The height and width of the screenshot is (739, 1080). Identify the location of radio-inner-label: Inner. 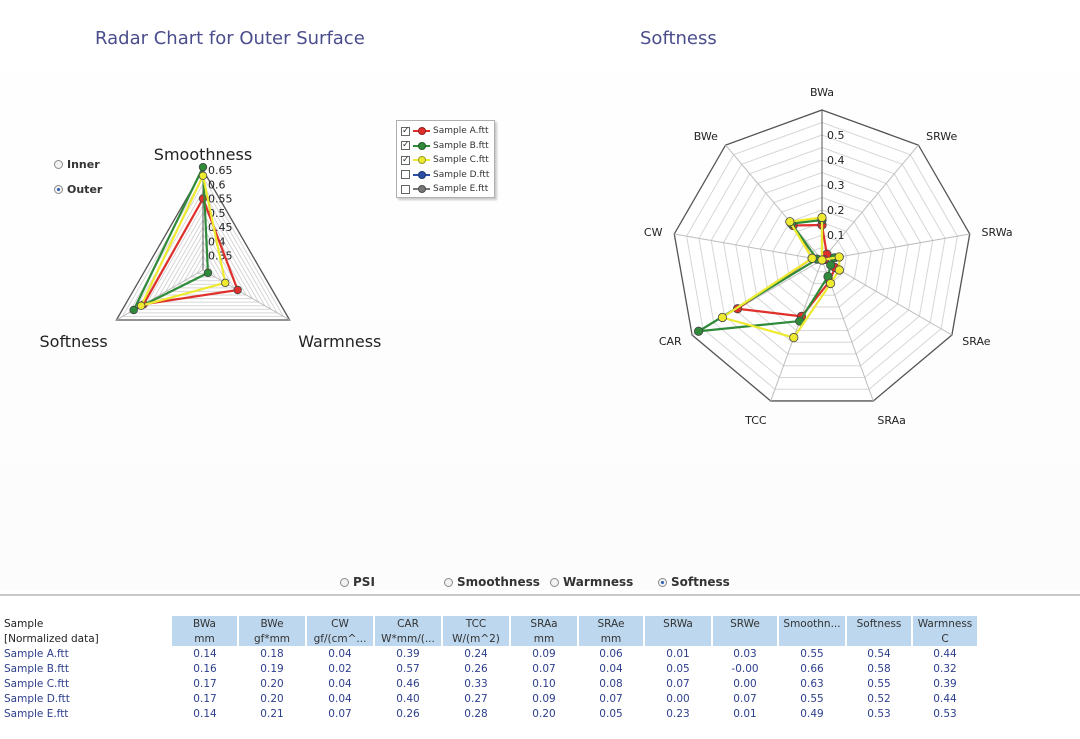
(83, 164).